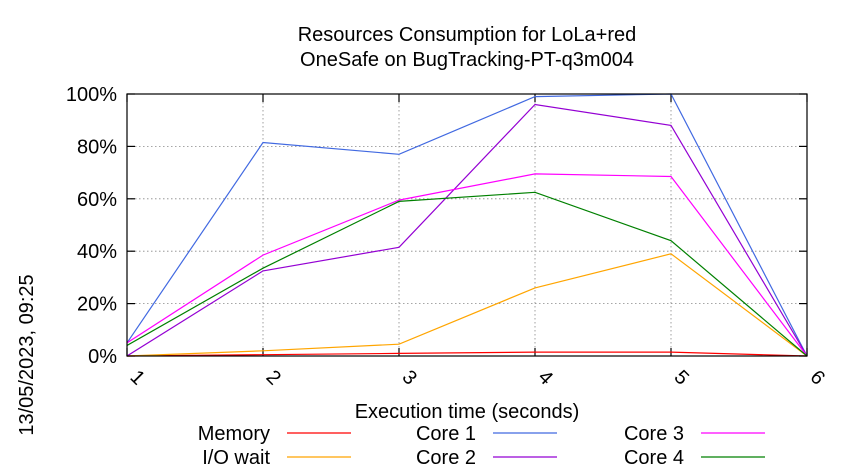  What do you see at coordinates (467, 35) in the screenshot?
I see `chart-title: Resources Consumption for LoLa+red` at bounding box center [467, 35].